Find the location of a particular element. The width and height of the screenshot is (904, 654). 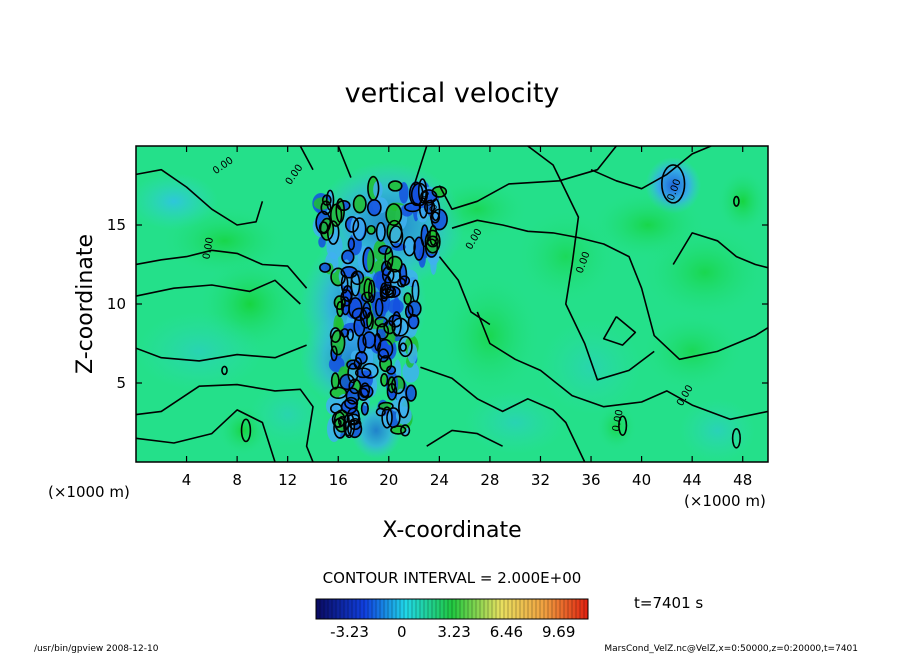

colorbar-tick-label: 3.23 is located at coordinates (453, 632).